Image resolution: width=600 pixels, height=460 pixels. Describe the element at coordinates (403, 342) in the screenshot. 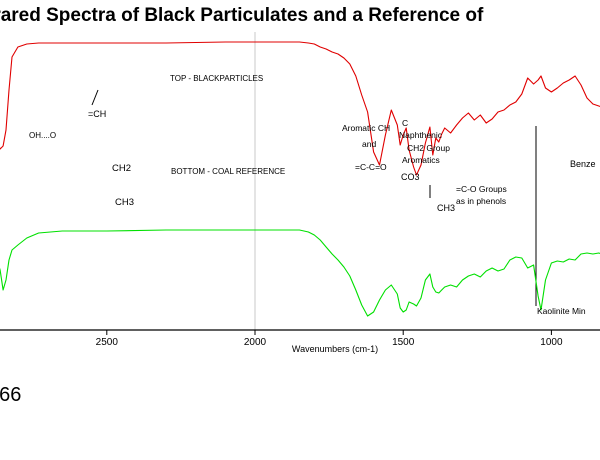

I see `x-tick-label: 1500` at that location.